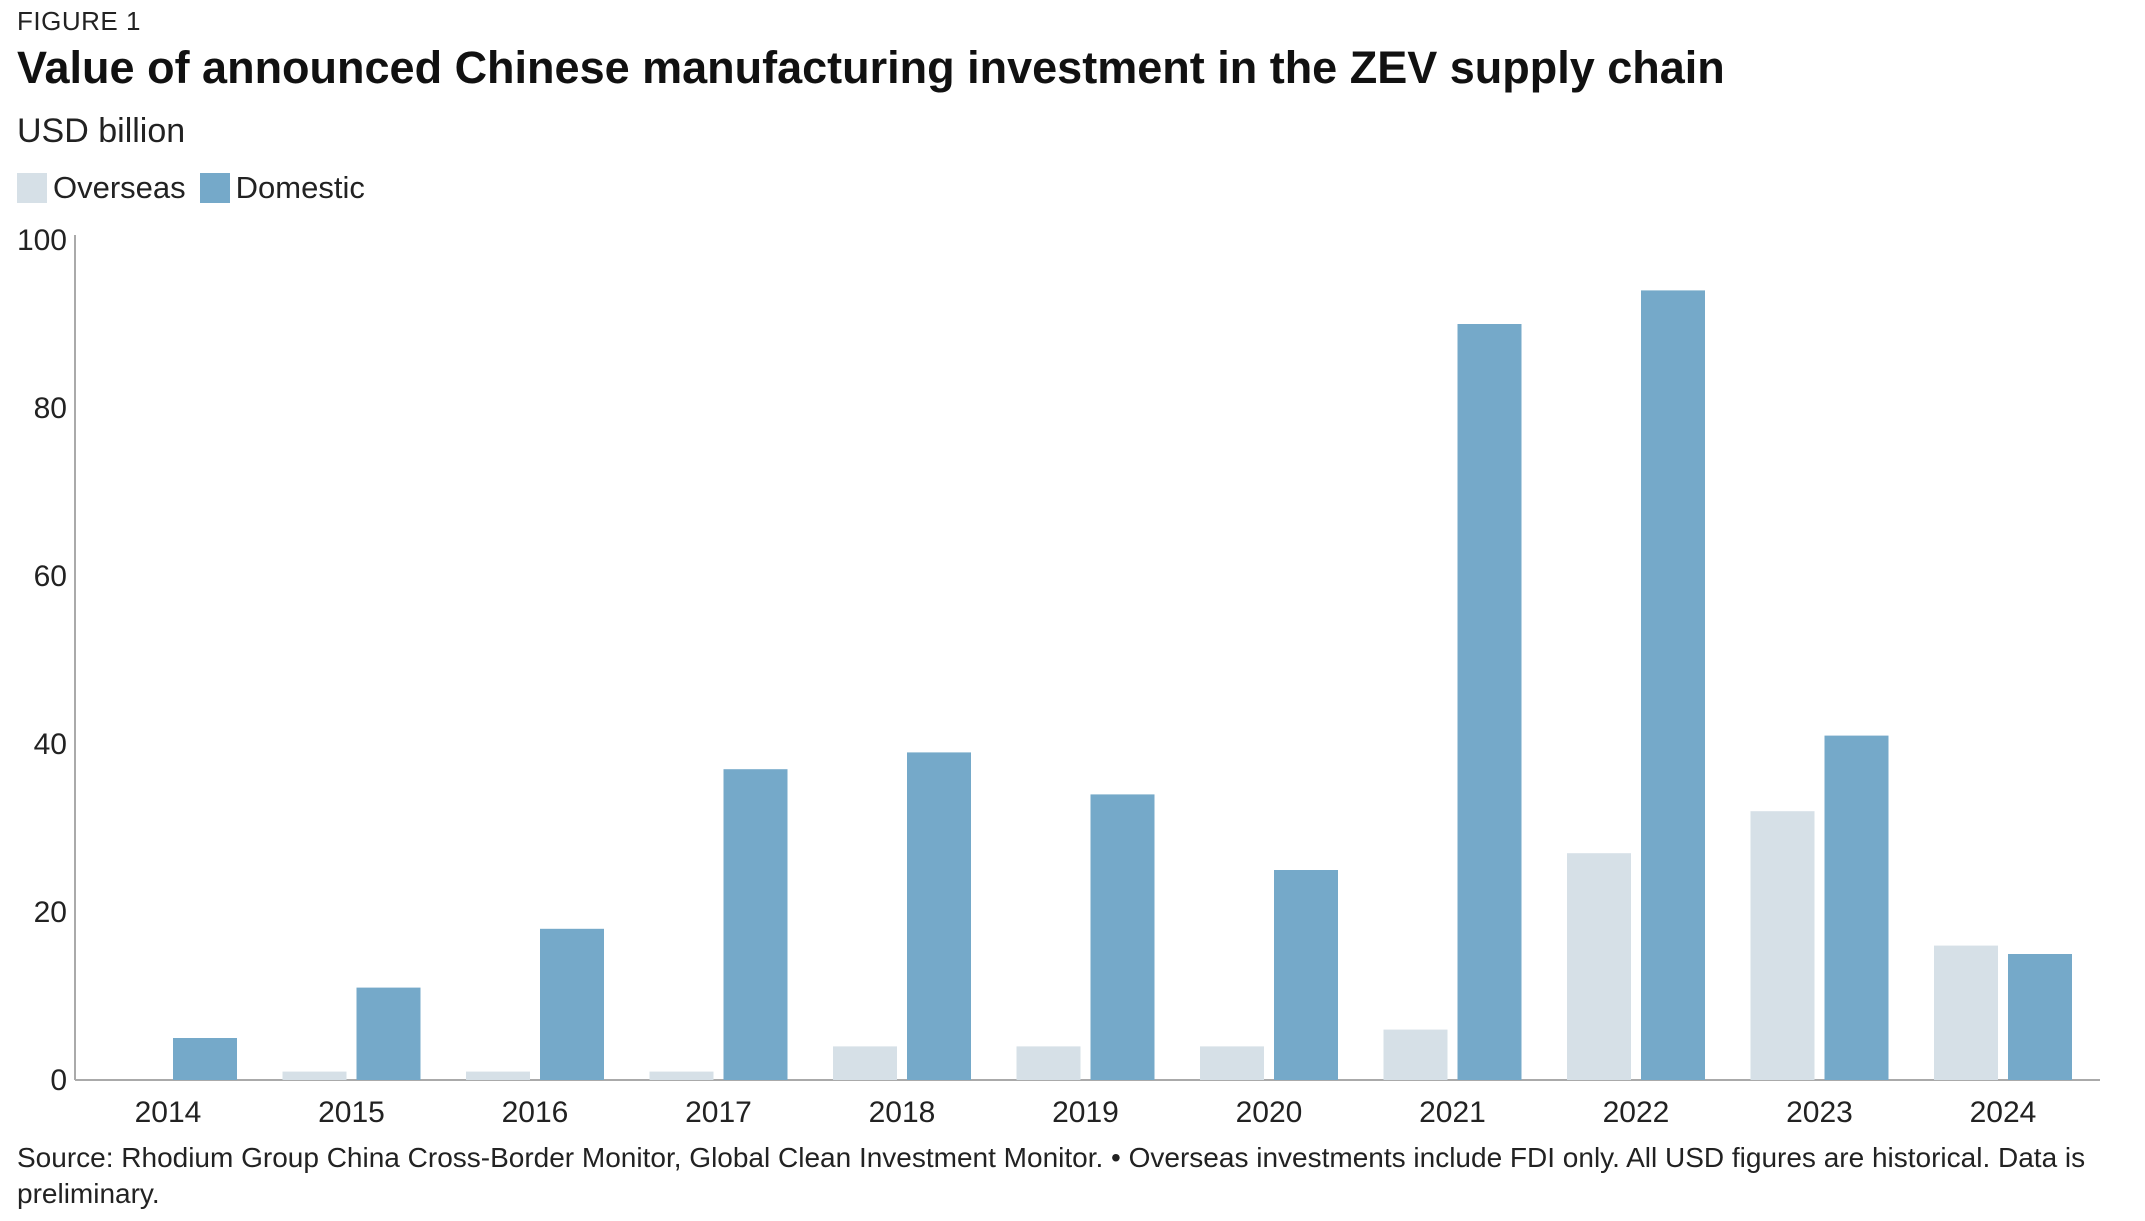 The image size is (2145, 1221). Describe the element at coordinates (79, 21) in the screenshot. I see `figure-label: FIGURE 1` at that location.